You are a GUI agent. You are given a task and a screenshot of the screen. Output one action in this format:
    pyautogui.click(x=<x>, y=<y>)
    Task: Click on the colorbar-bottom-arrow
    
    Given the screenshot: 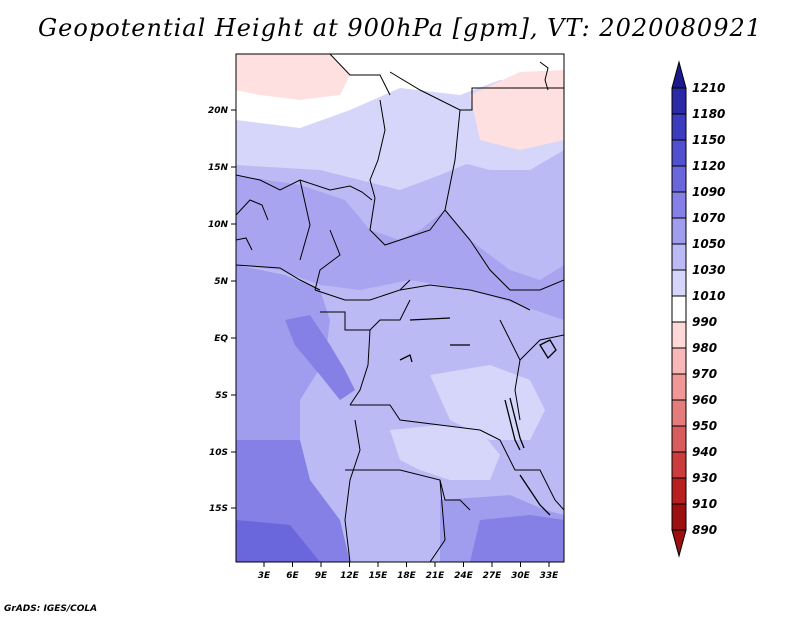 What is the action you would take?
    pyautogui.click(x=679, y=543)
    